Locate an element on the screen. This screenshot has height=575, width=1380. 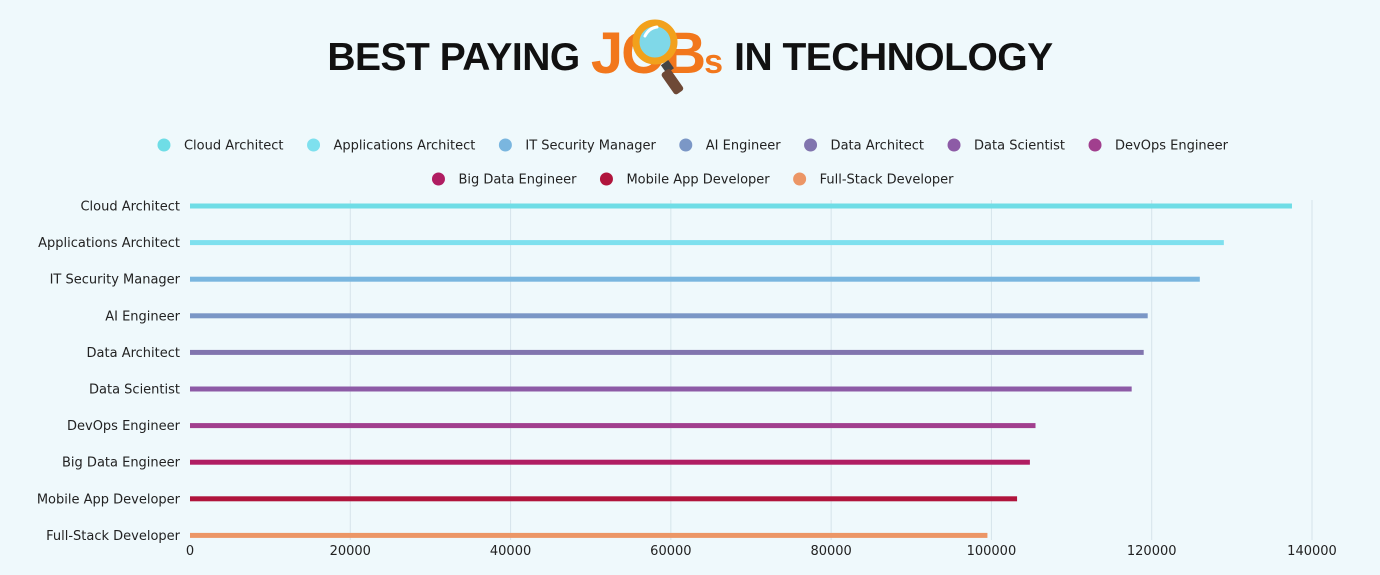
legend-label-4: Data Architect is located at coordinates (877, 146).